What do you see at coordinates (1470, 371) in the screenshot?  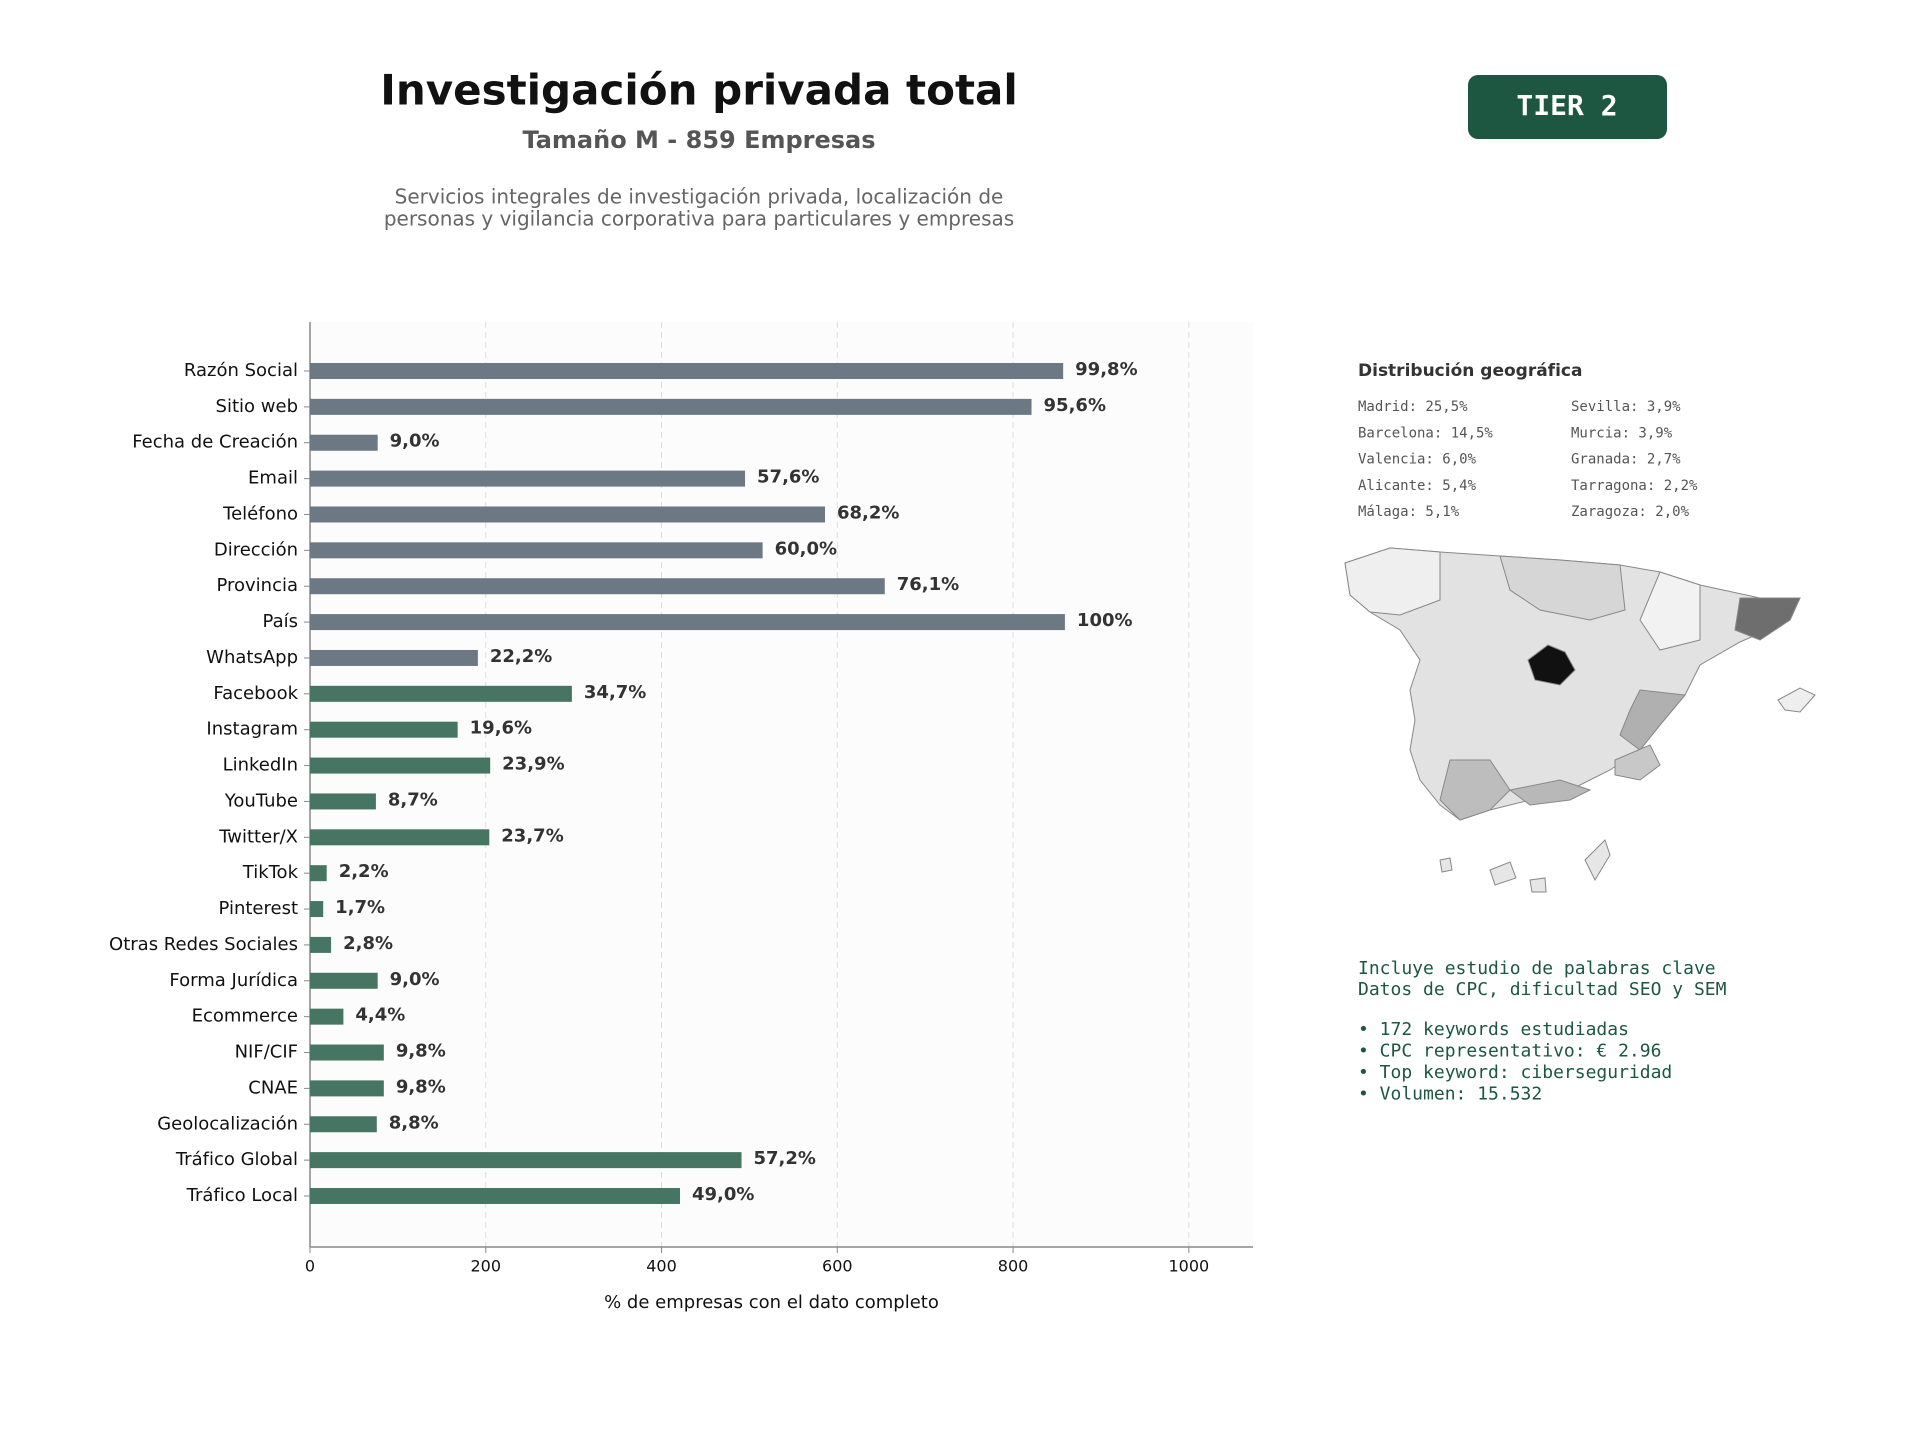 I see `geo-title: Distribución geográfica` at bounding box center [1470, 371].